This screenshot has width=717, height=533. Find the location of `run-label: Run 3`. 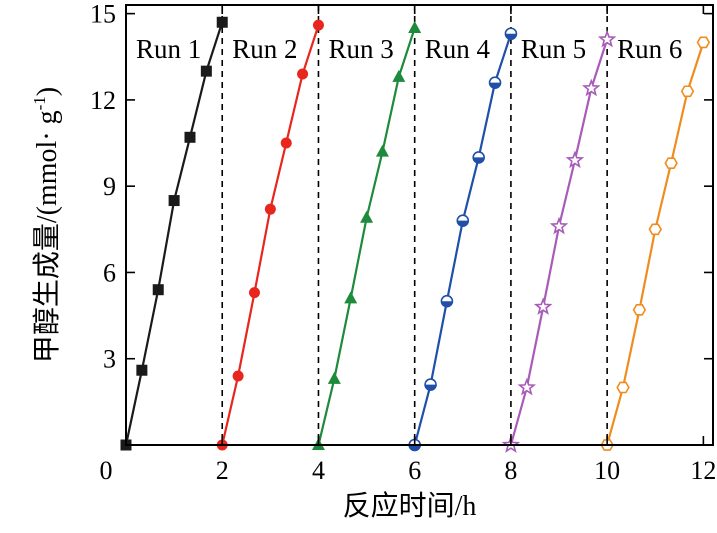

run-label: Run 3 is located at coordinates (360, 49).